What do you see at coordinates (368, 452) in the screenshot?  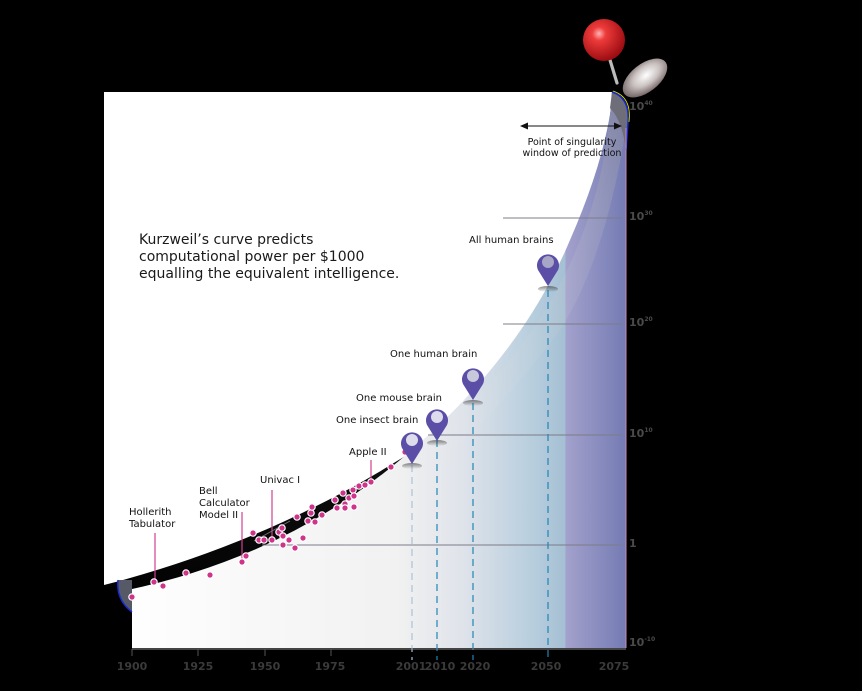 I see `annotation-apple-ii: Apple II` at bounding box center [368, 452].